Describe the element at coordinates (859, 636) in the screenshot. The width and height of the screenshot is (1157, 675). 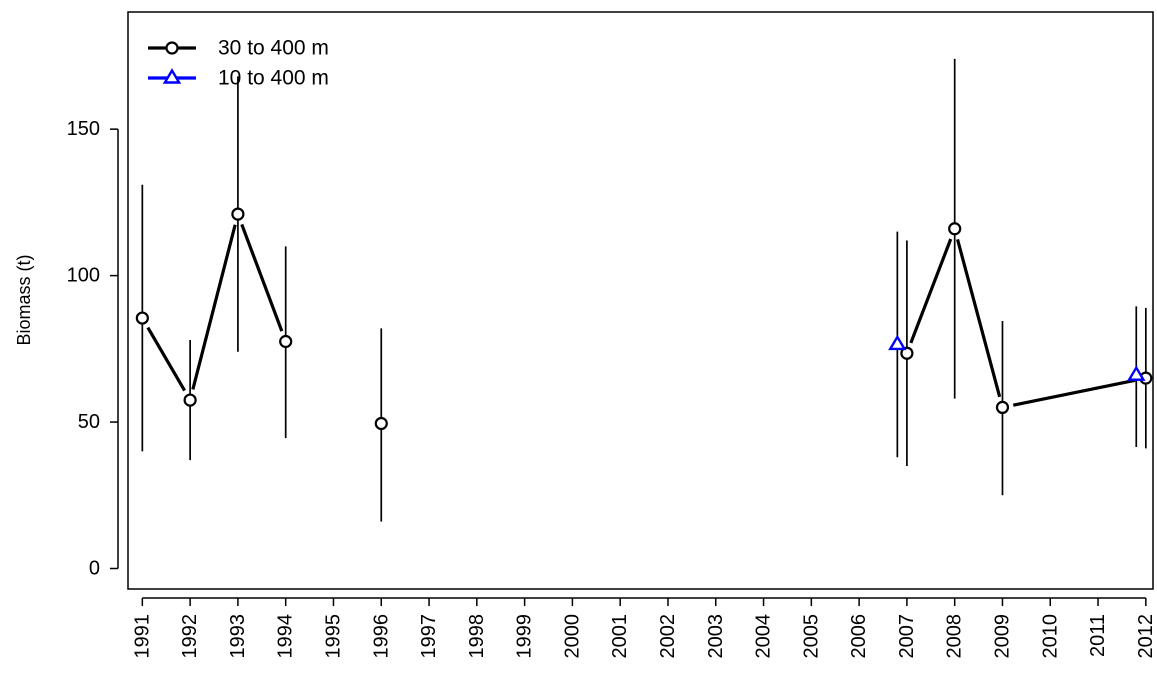
I see `x-tick-label: 2006` at that location.